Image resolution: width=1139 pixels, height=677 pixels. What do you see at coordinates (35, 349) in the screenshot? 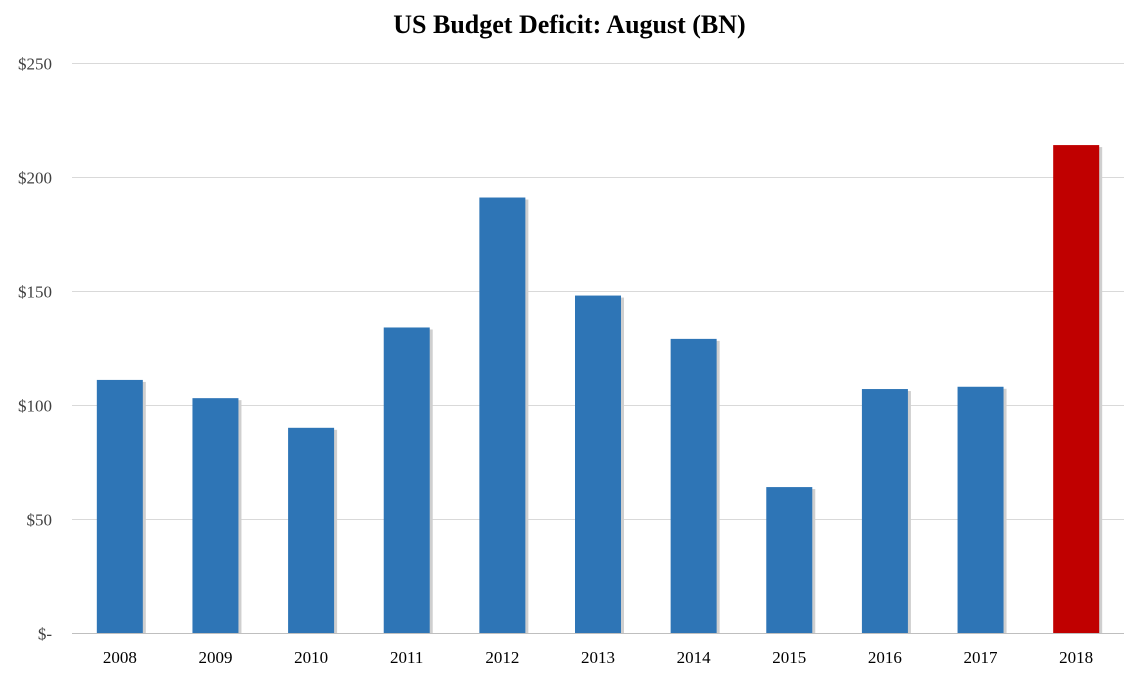
I see `y-axis-ticks: $- $50 $100 $150 $200 $250` at bounding box center [35, 349].